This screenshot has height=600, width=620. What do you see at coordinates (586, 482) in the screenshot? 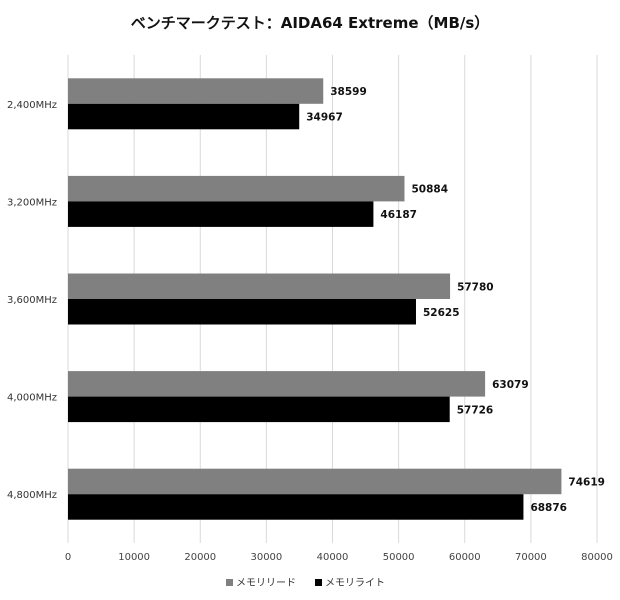
I see `data-label-s0-c4: 74619` at bounding box center [586, 482].